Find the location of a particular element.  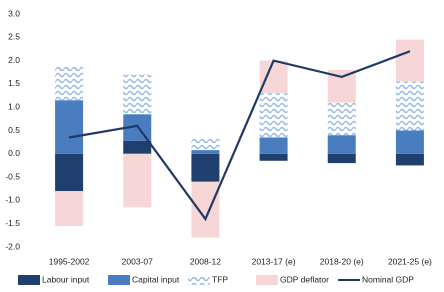

y-tick-label: 0.0 is located at coordinates (14, 153).